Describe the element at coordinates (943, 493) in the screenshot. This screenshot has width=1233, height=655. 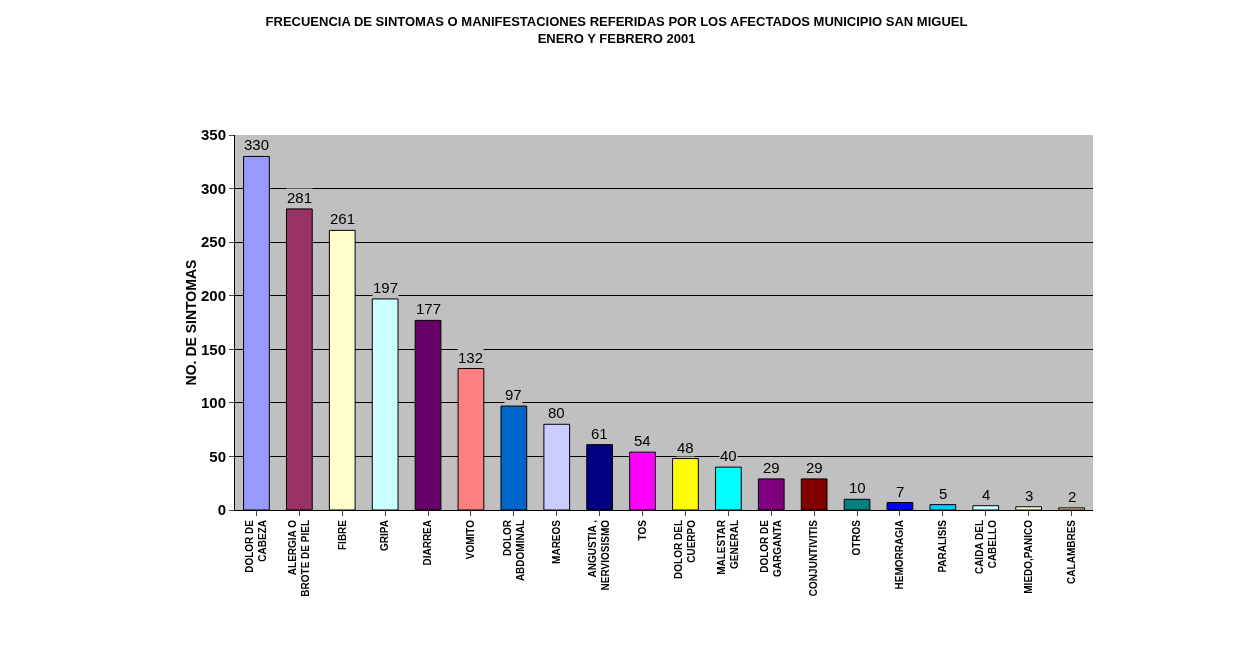
I see `data-label: 5` at that location.